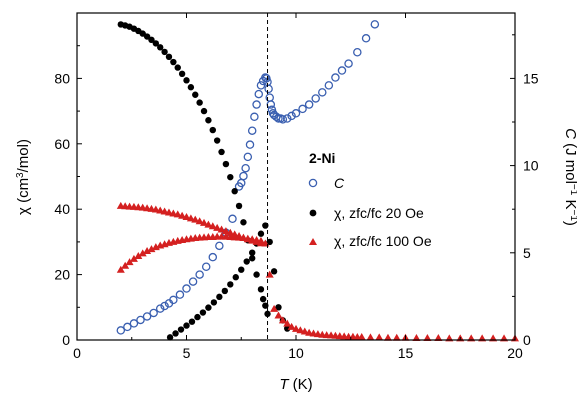  What do you see at coordinates (296, 353) in the screenshot?
I see `x-tick-label: 10` at bounding box center [296, 353].